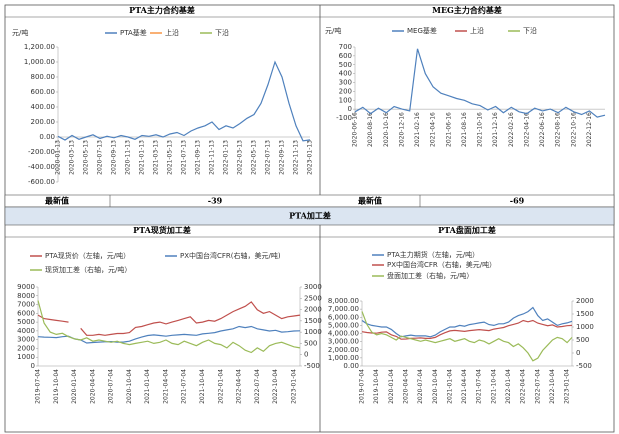  What do you see at coordinates (343, 325) in the screenshot?
I see `y-tick-label: 5,000.00` at bounding box center [343, 325].